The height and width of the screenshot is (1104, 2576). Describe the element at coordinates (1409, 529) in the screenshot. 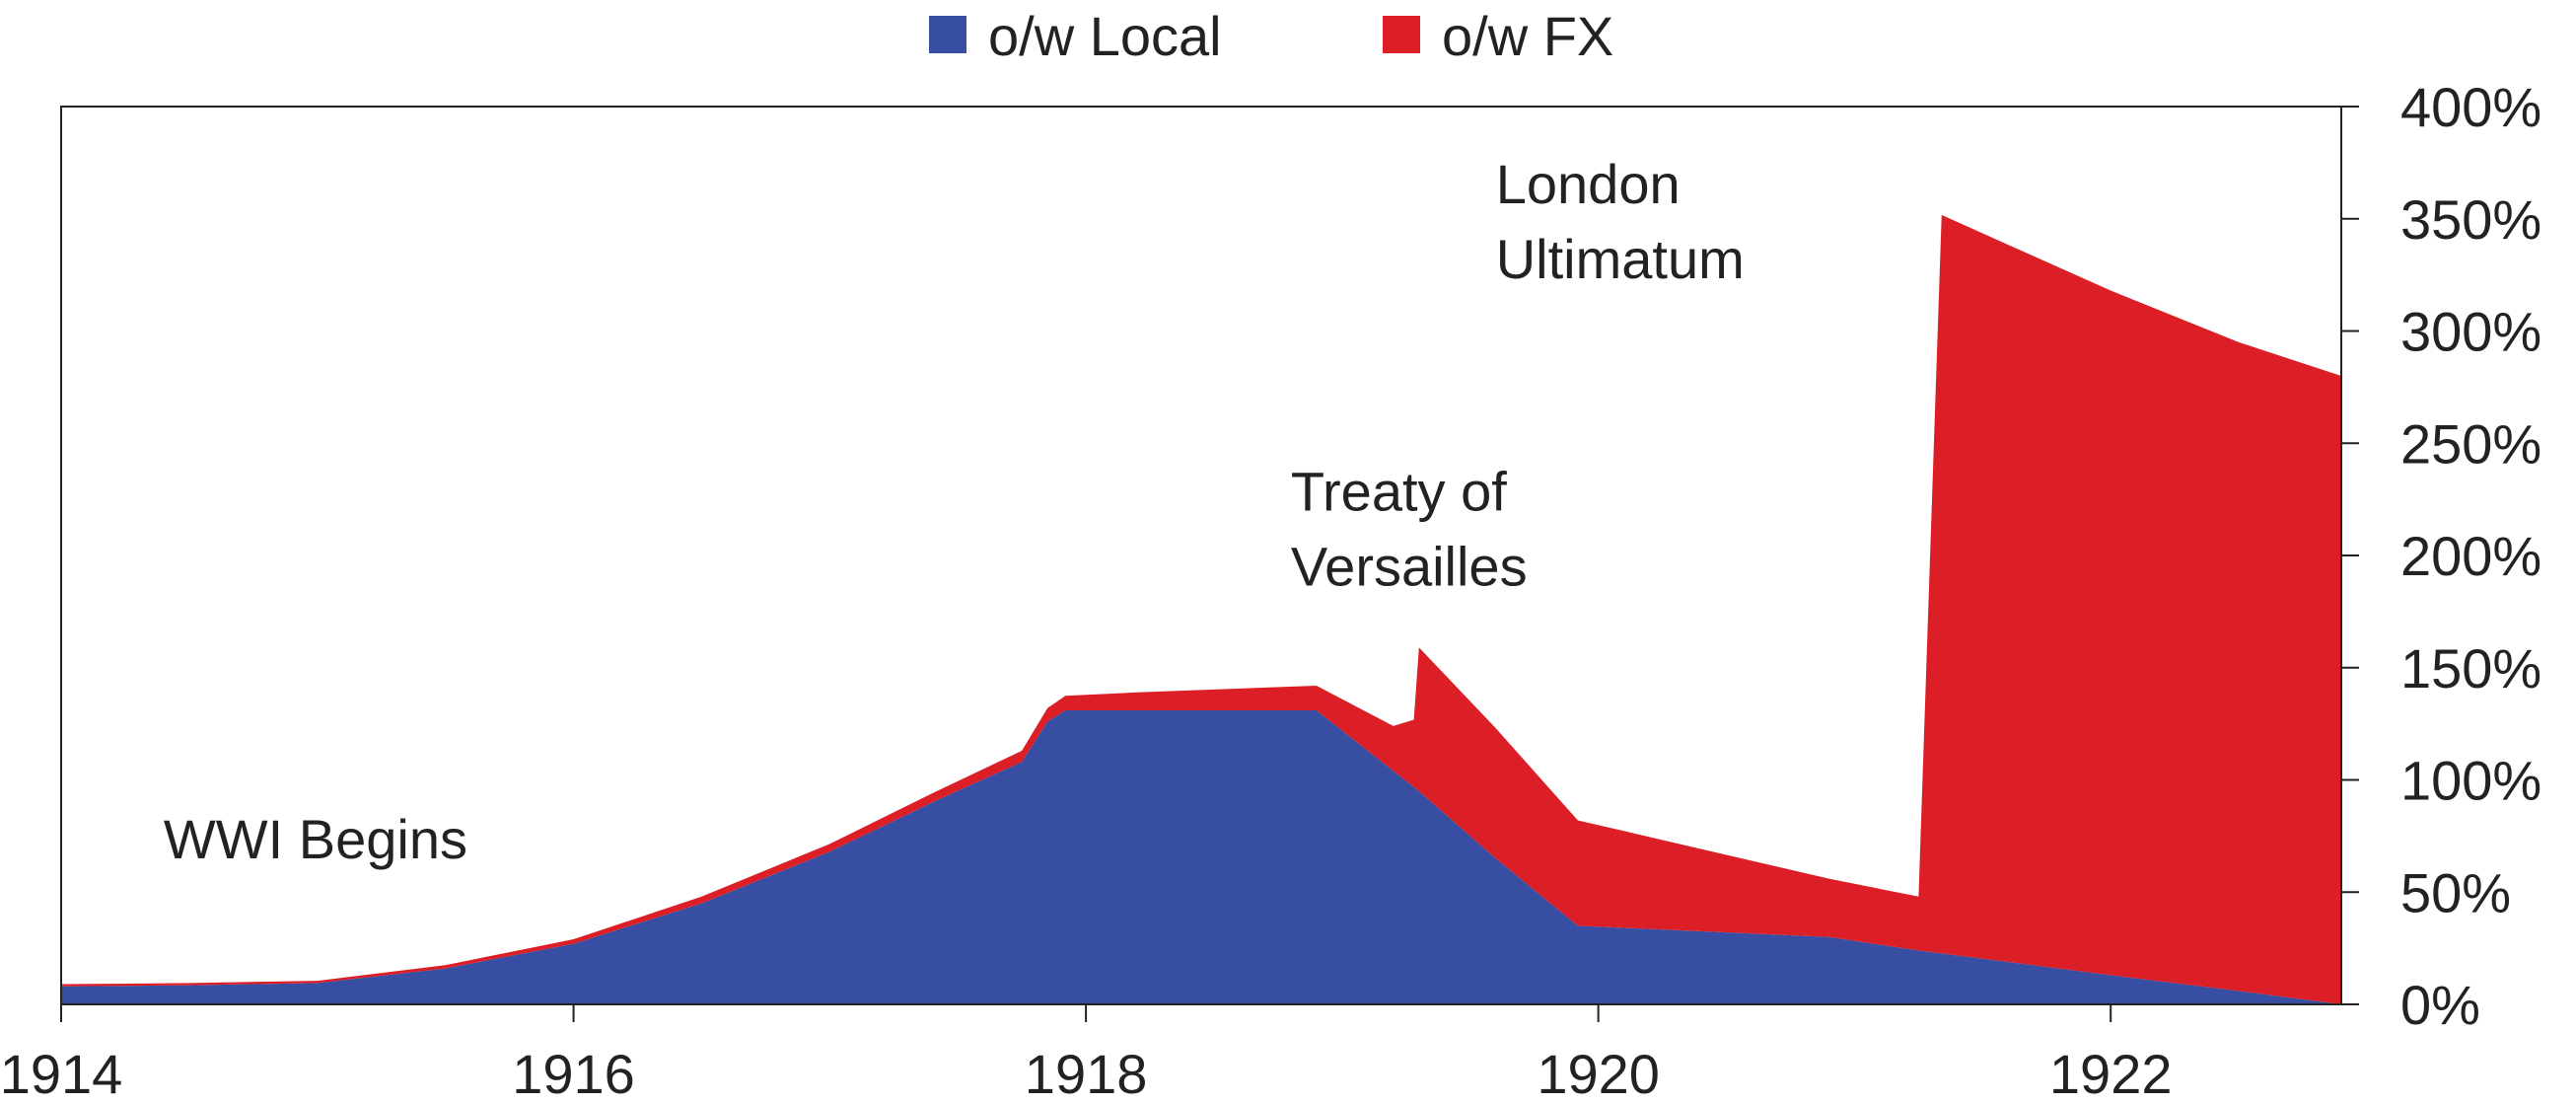

I see `annotation: Treaty of Versailles` at that location.